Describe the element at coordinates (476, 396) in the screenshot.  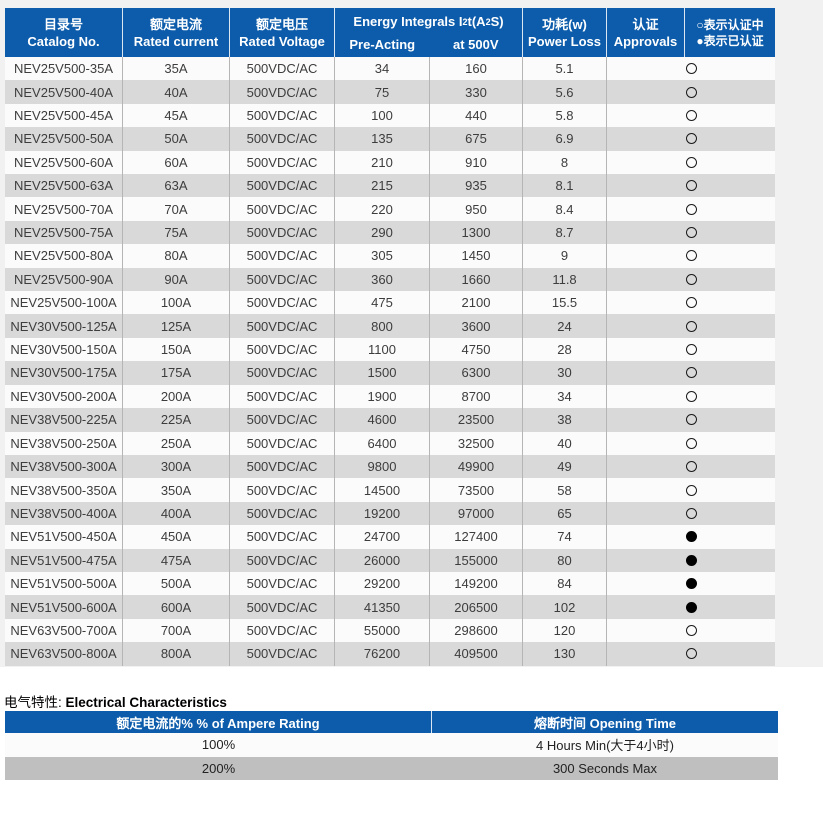
I see `at-500v-cell: 8700` at that location.